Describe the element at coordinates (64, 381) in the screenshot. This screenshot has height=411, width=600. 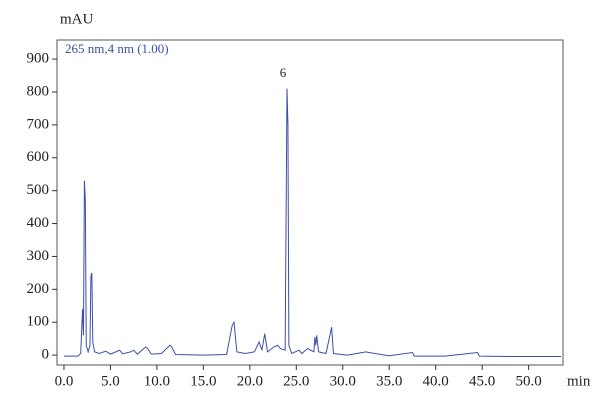
I see `x-tick-label: 0.0` at that location.